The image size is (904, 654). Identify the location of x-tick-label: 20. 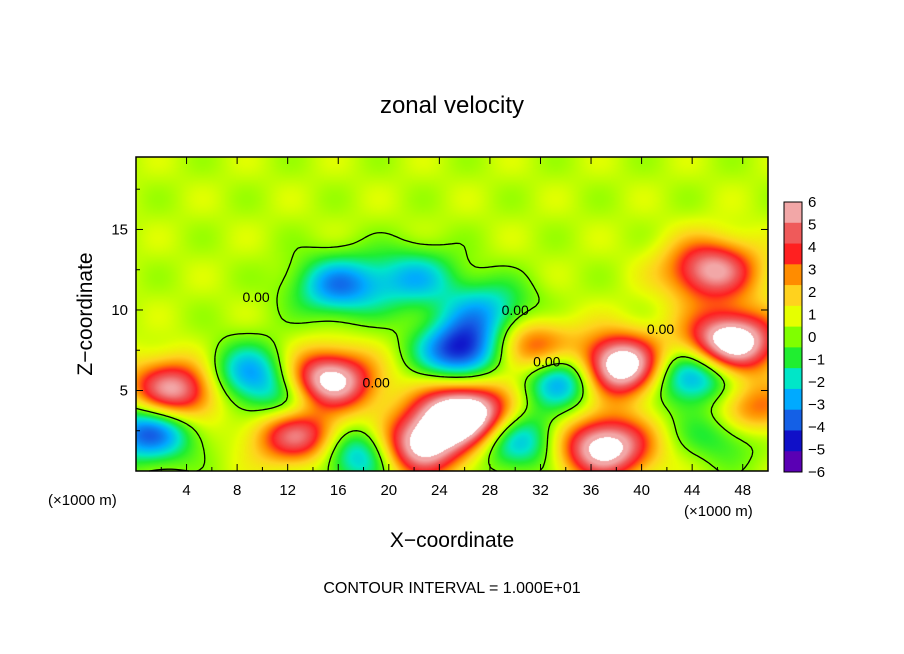
(388, 490).